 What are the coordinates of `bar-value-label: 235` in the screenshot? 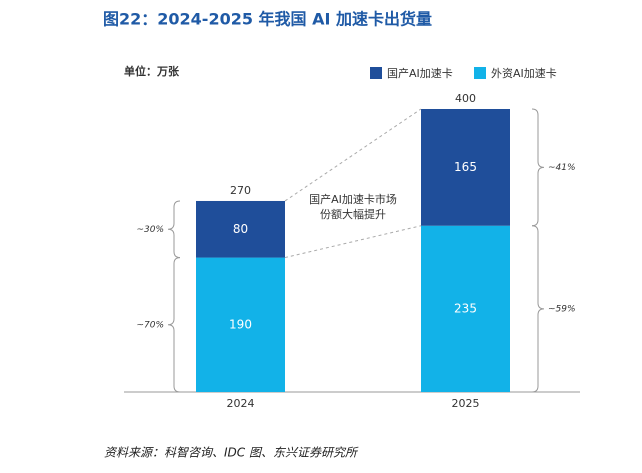 It's located at (465, 308).